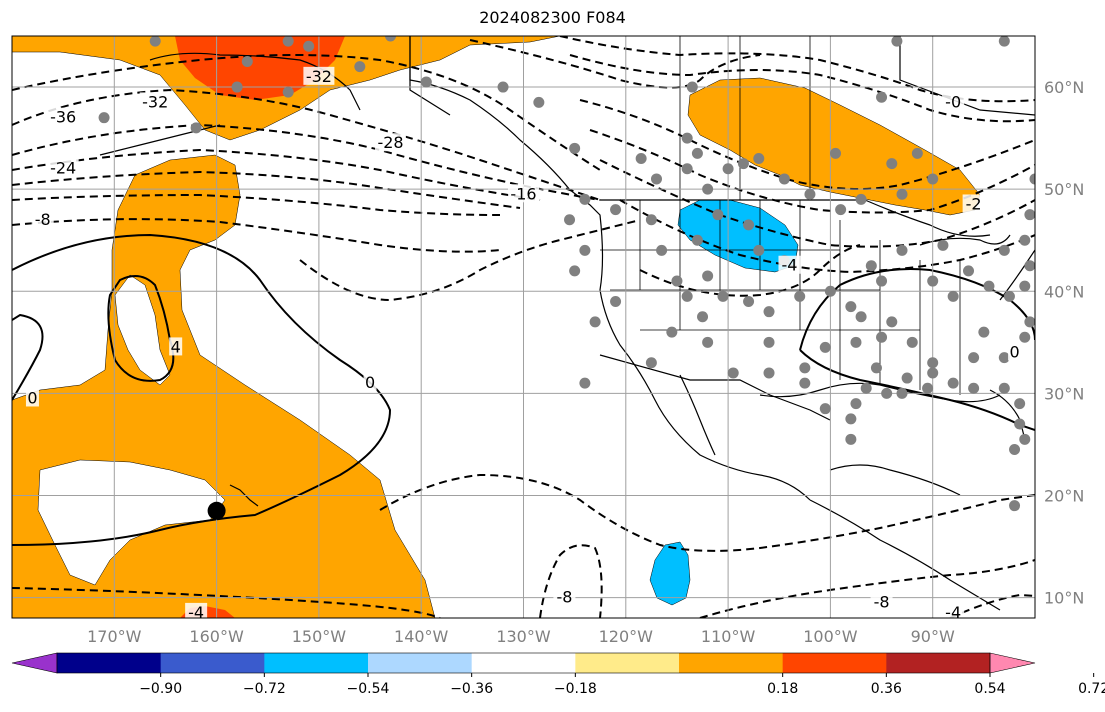 The height and width of the screenshot is (712, 1105). Describe the element at coordinates (1064, 87) in the screenshot. I see `lat-tick-label: 60°N` at that location.